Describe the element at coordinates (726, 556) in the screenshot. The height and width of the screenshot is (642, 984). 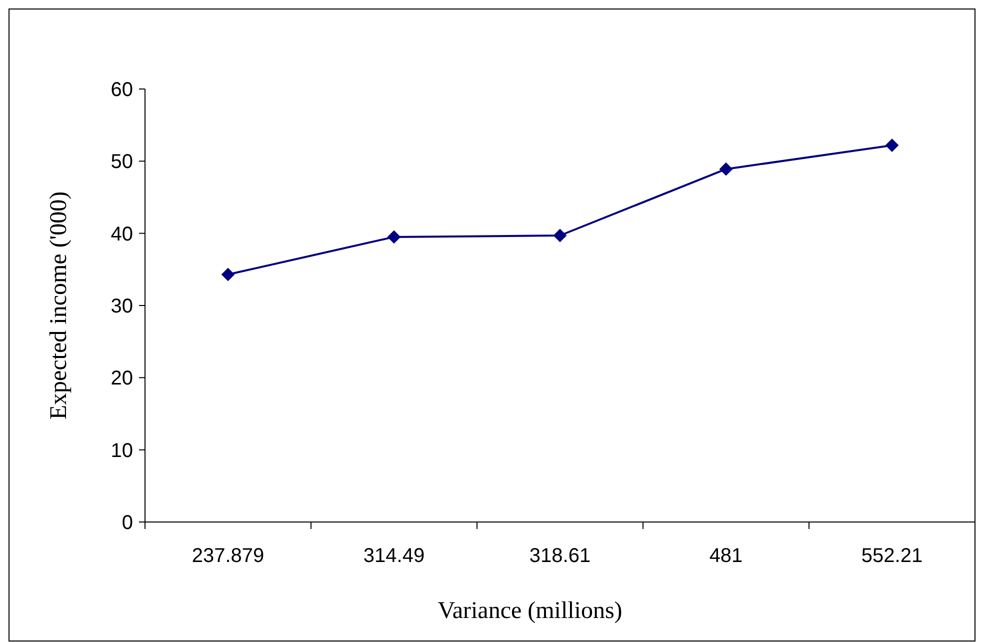
I see `x-tick-label: 481` at that location.